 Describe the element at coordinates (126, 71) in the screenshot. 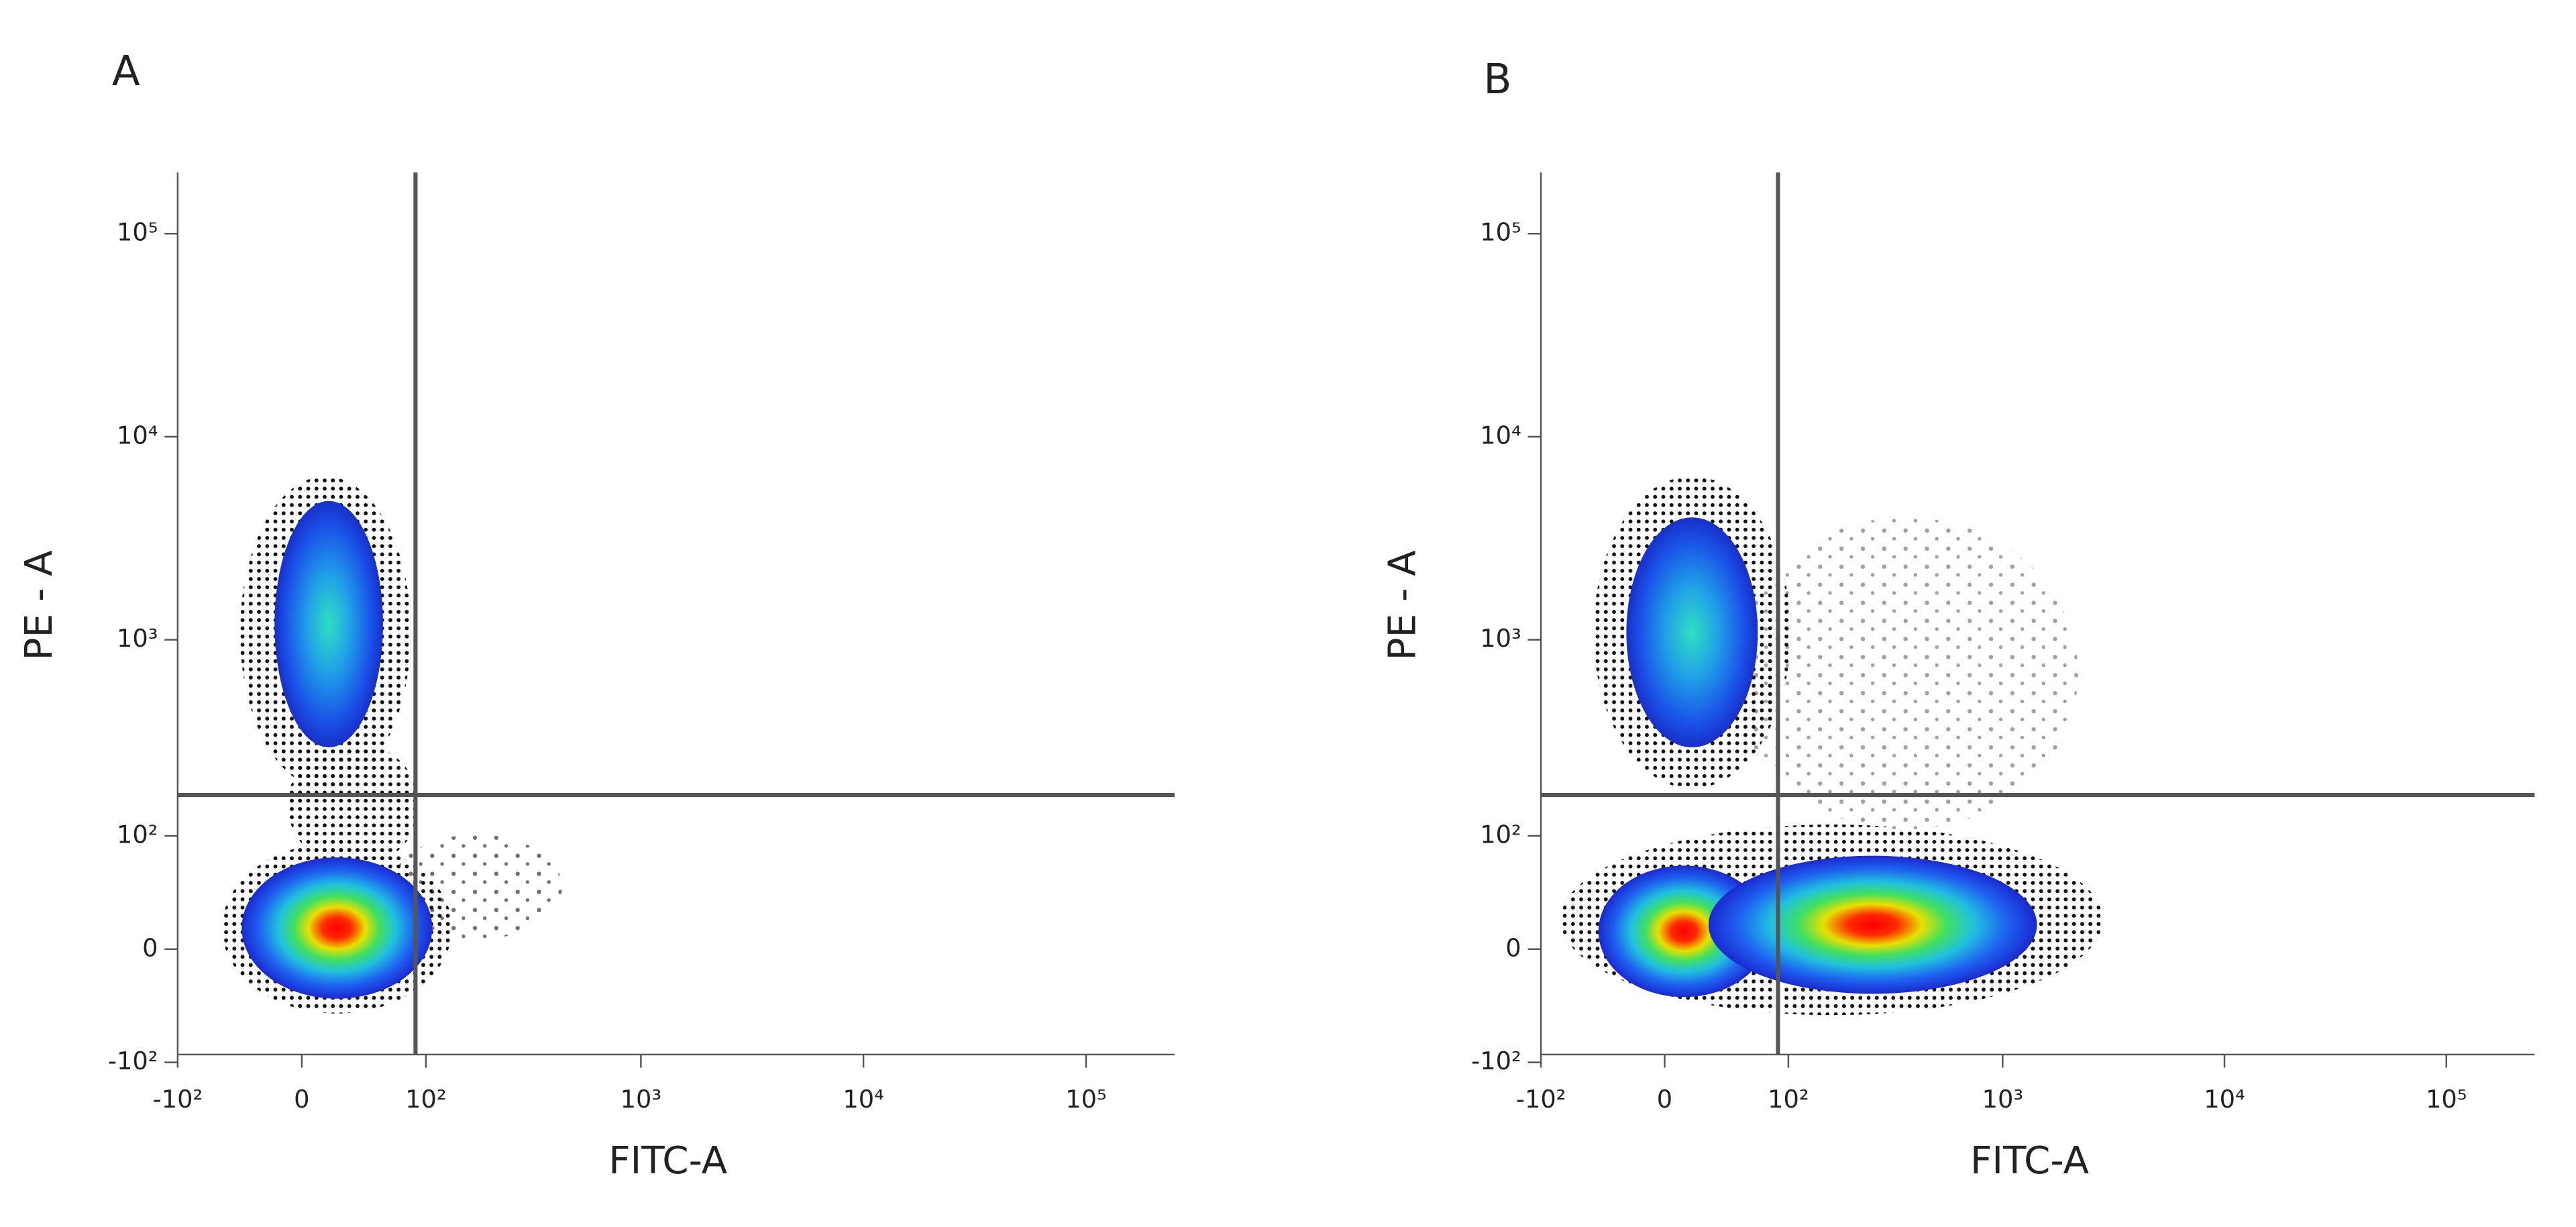

I see `panel-label: A` at that location.